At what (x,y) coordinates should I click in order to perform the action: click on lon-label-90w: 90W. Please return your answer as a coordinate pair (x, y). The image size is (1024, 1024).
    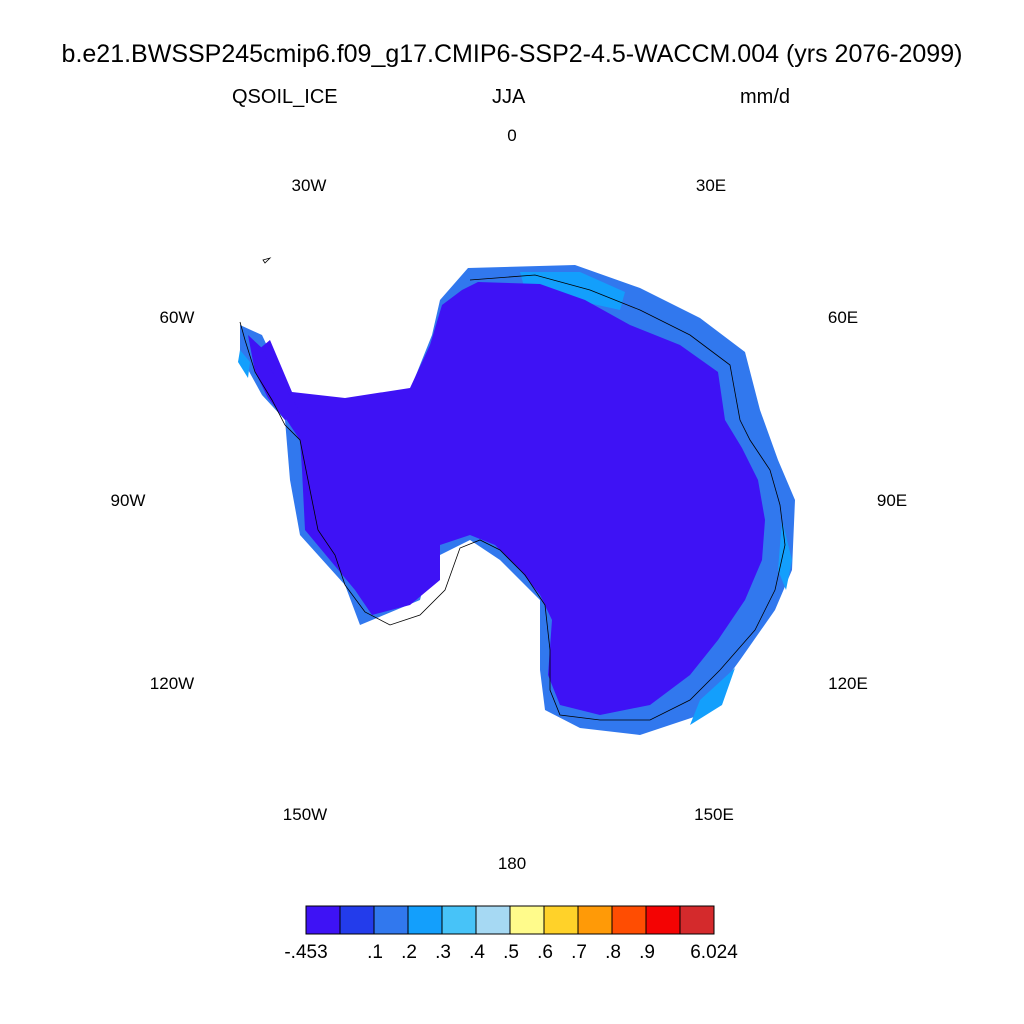
    Looking at the image, I should click on (128, 500).